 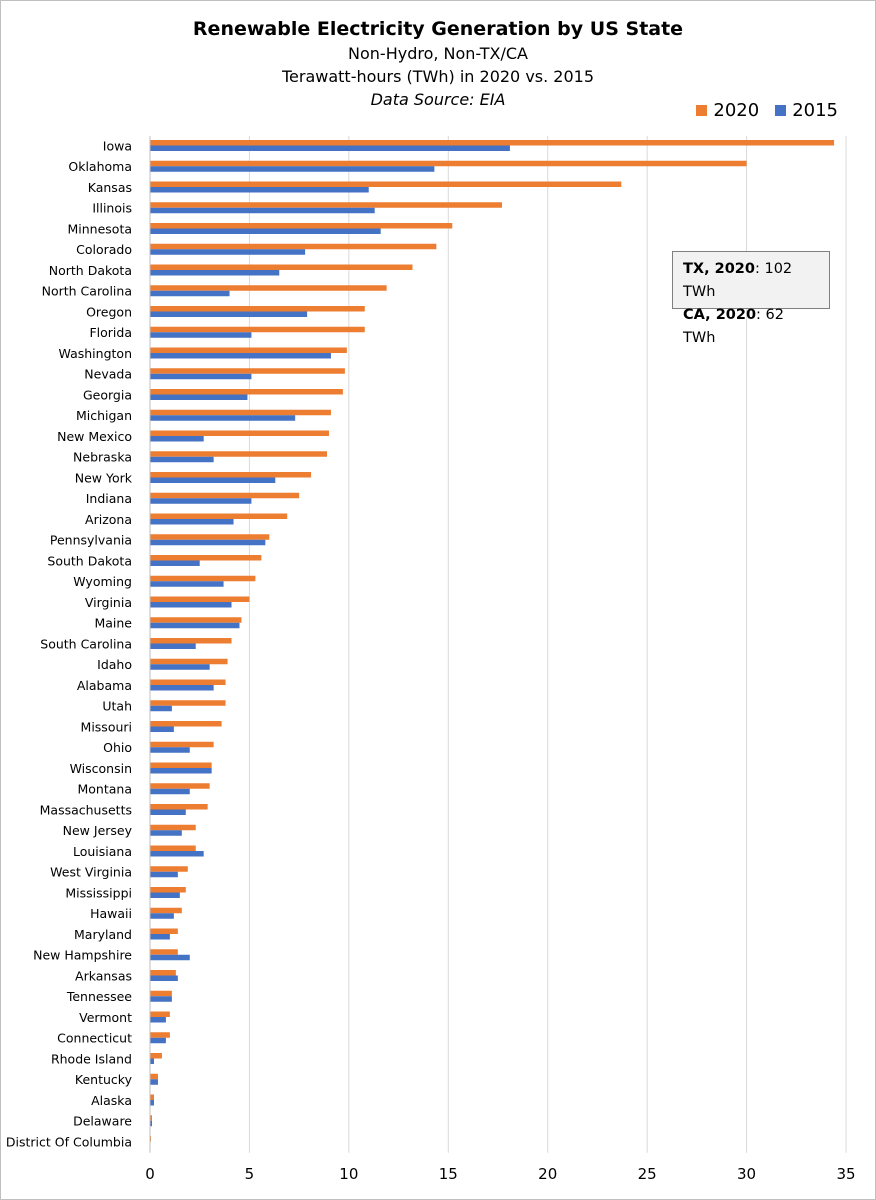 What do you see at coordinates (98, 830) in the screenshot?
I see `y-tick-label-new-jersey: New Jersey` at bounding box center [98, 830].